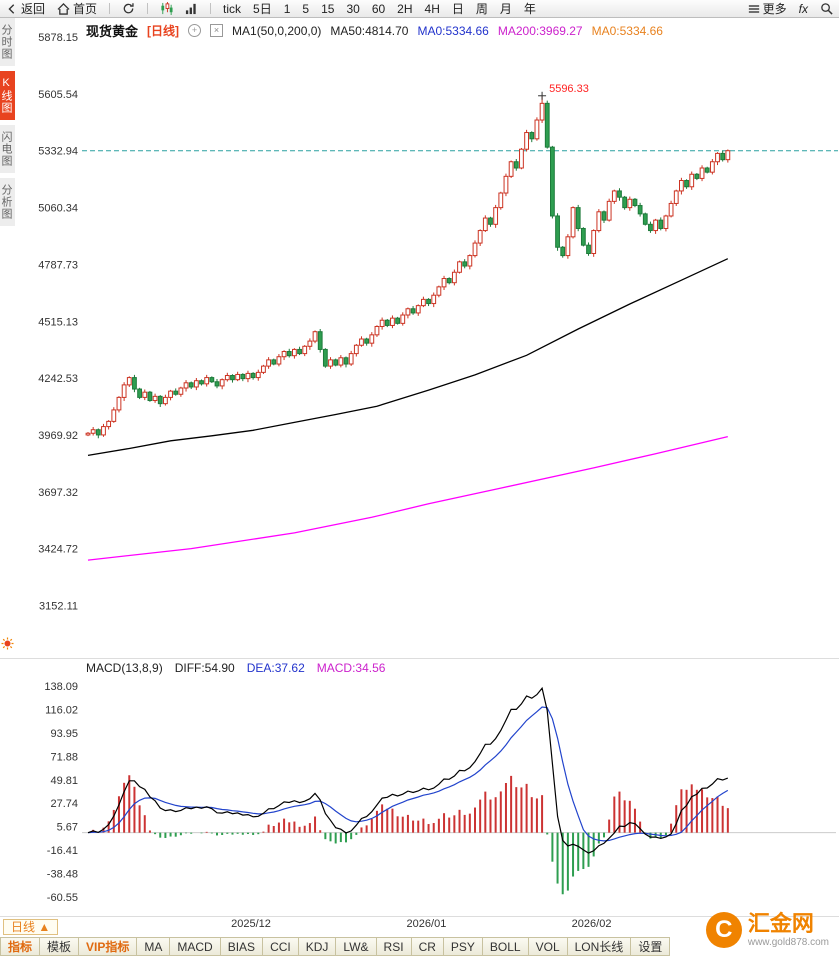 The image size is (839, 971). I want to click on svg-text: 4787.73, so click(58, 265).